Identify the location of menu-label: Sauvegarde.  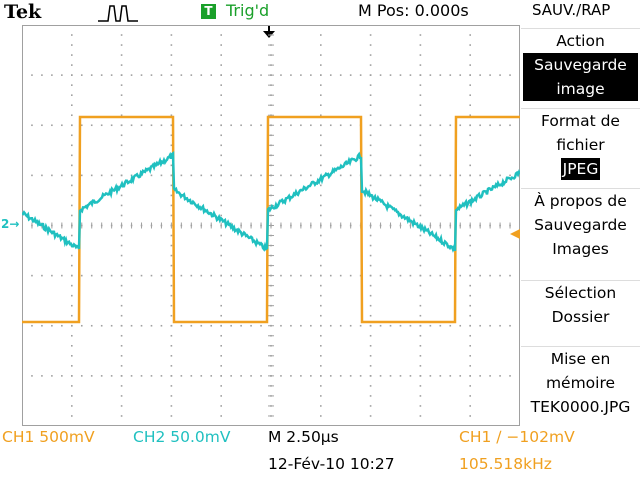
(580, 225).